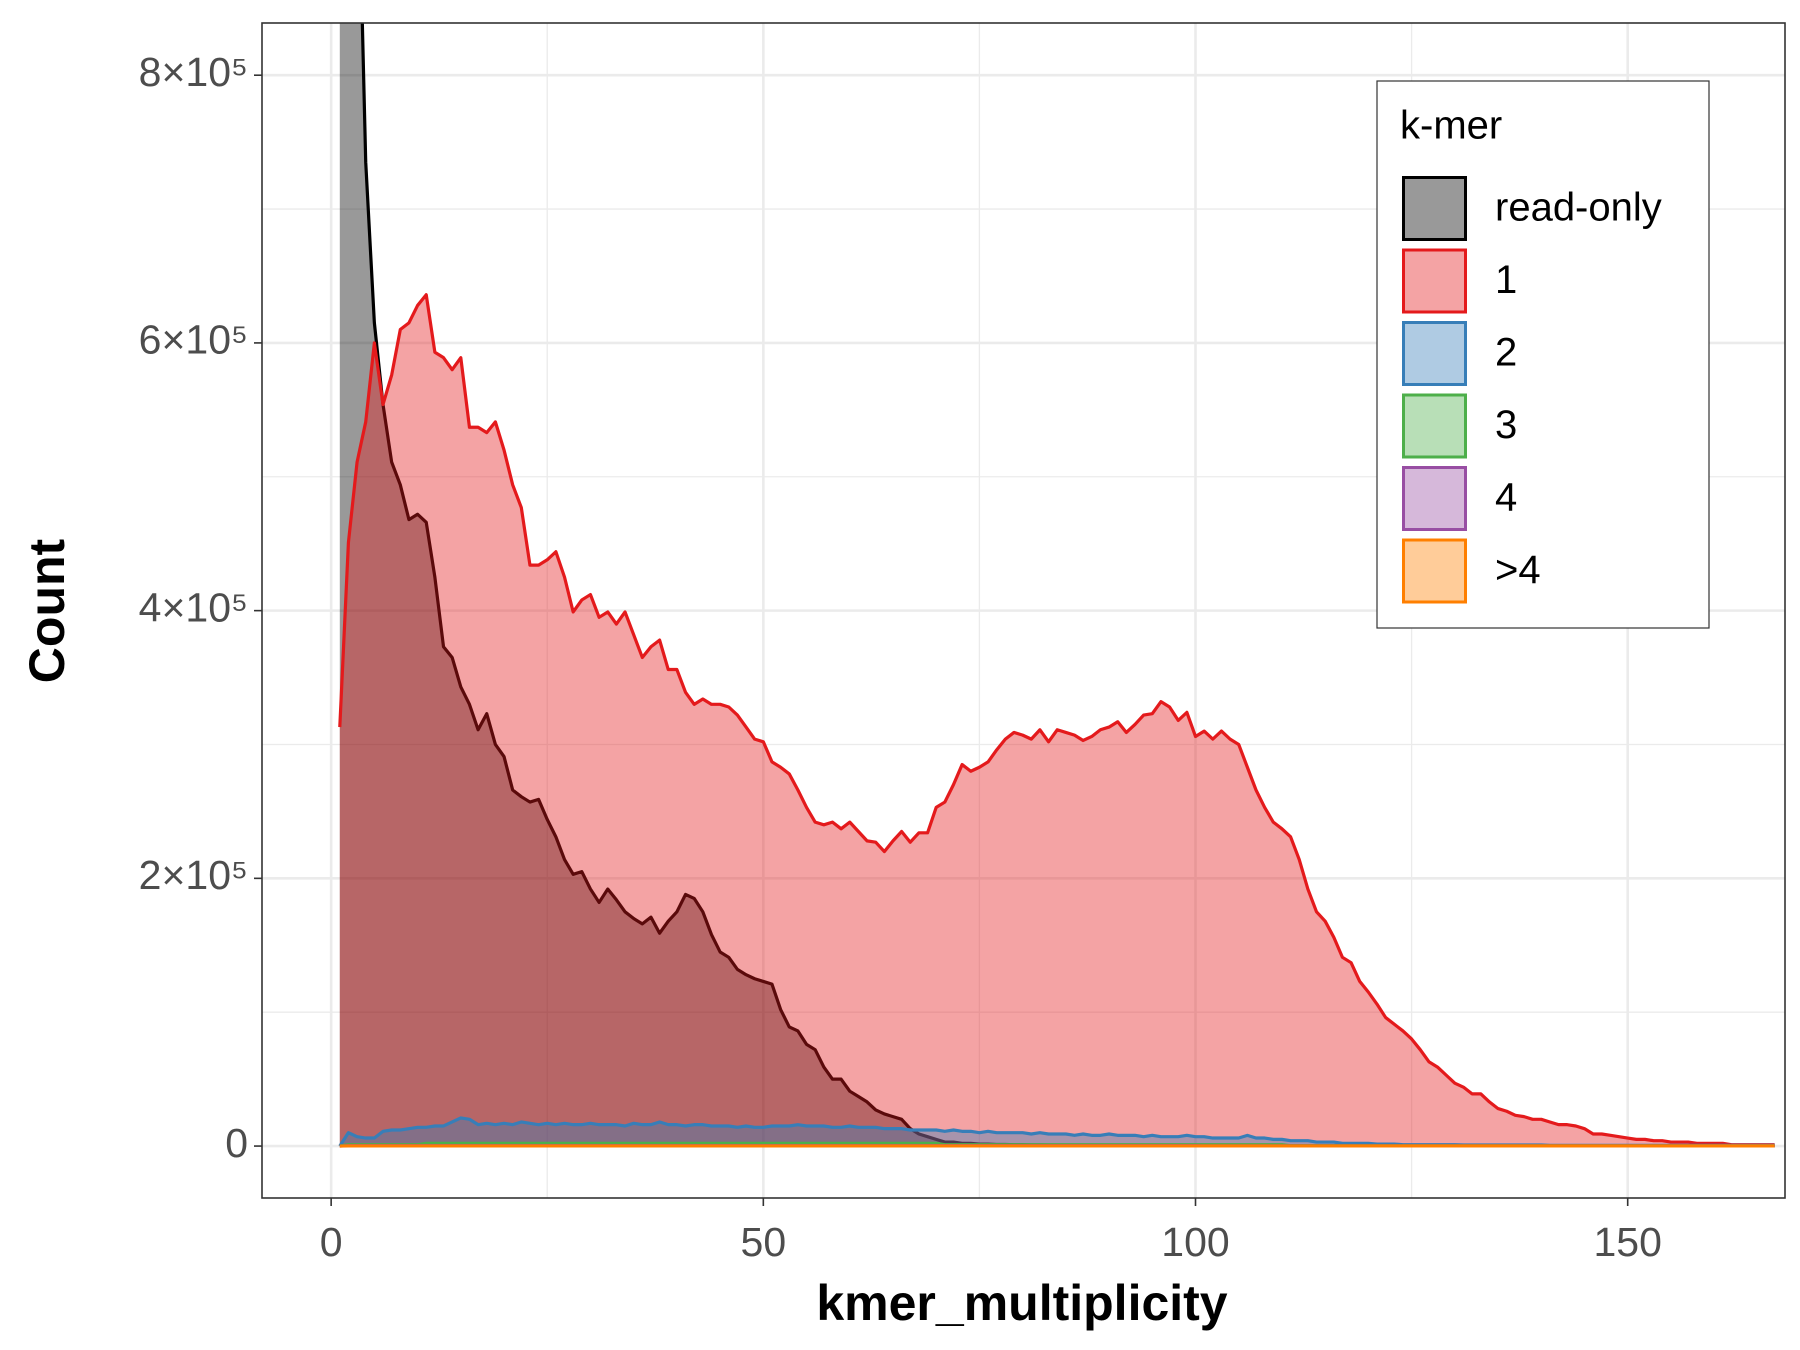 The height and width of the screenshot is (1350, 1800). I want to click on y-tick-label: 4×10⁵, so click(193, 607).